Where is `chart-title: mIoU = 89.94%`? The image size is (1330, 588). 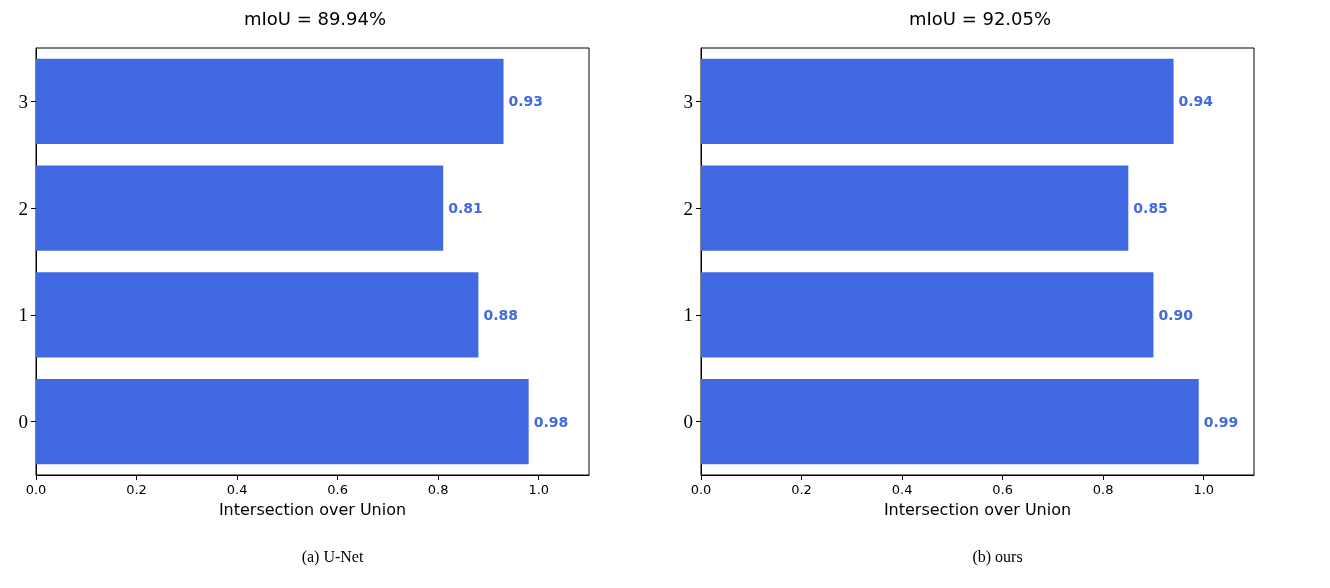 chart-title: mIoU = 89.94% is located at coordinates (315, 18).